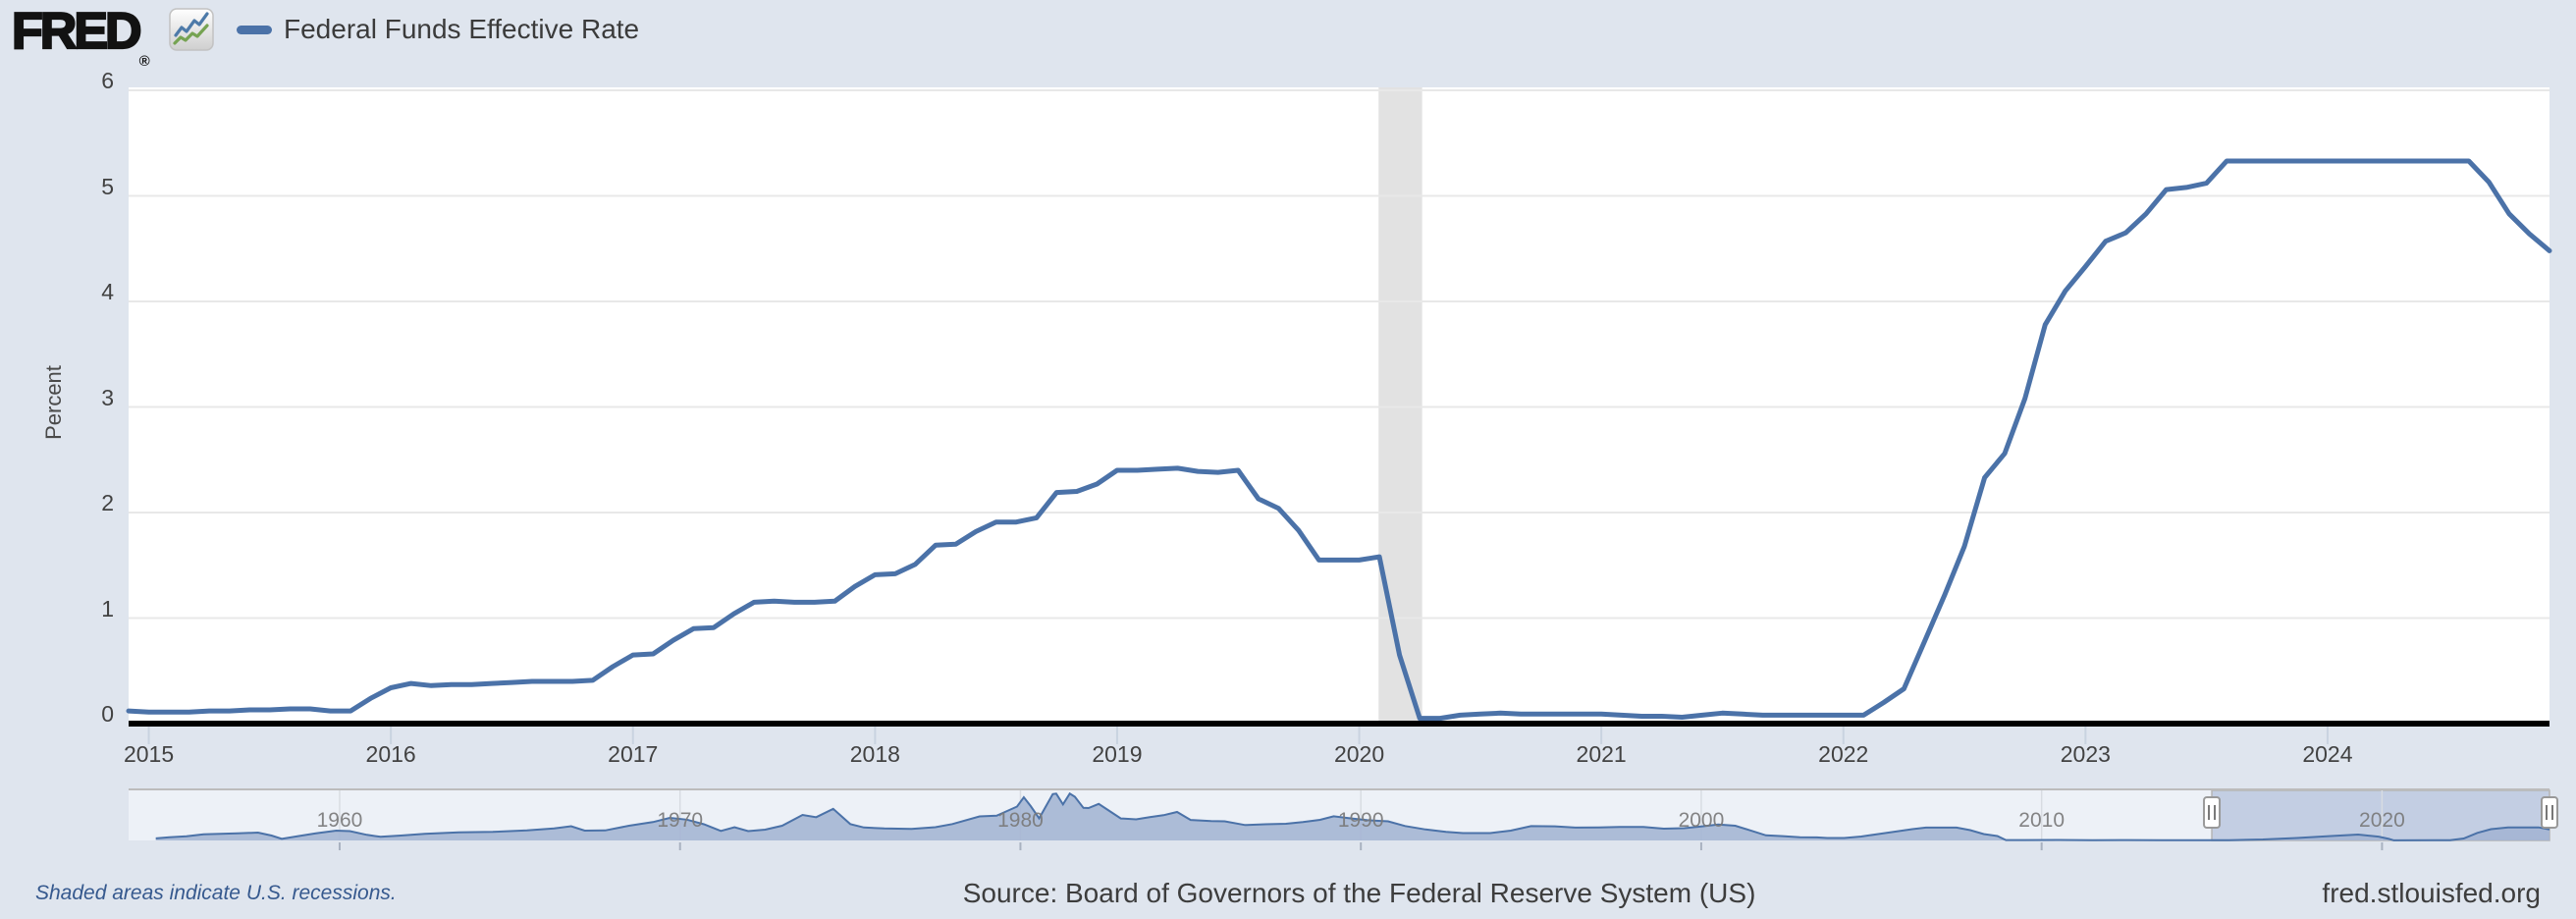 The image size is (2576, 919). I want to click on x-tick-label: 2017, so click(633, 754).